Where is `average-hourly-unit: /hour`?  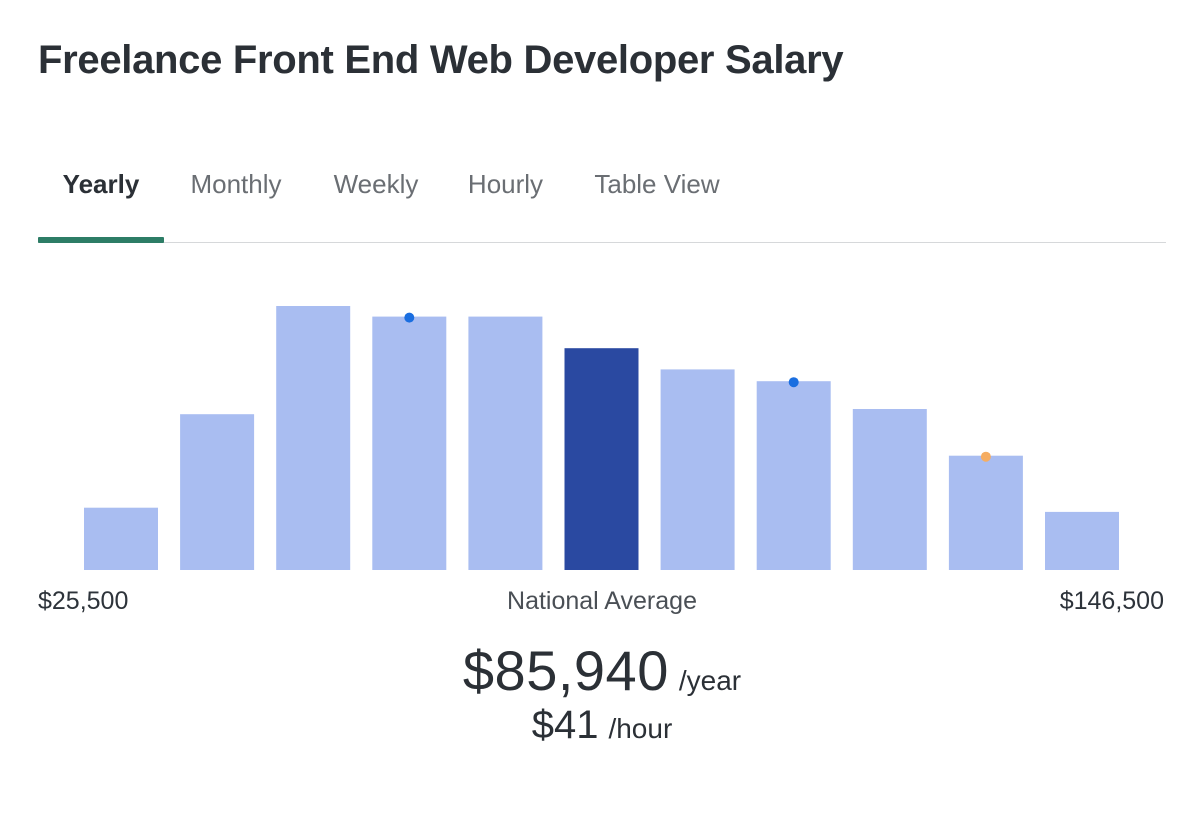 average-hourly-unit: /hour is located at coordinates (640, 728).